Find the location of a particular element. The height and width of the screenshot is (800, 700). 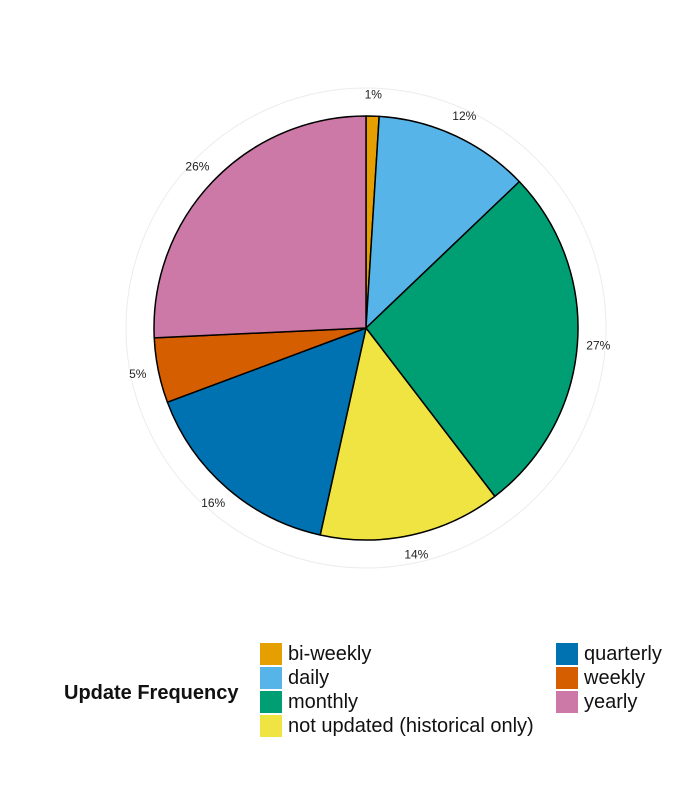

legend-item-weekly: weekly is located at coordinates (609, 678).